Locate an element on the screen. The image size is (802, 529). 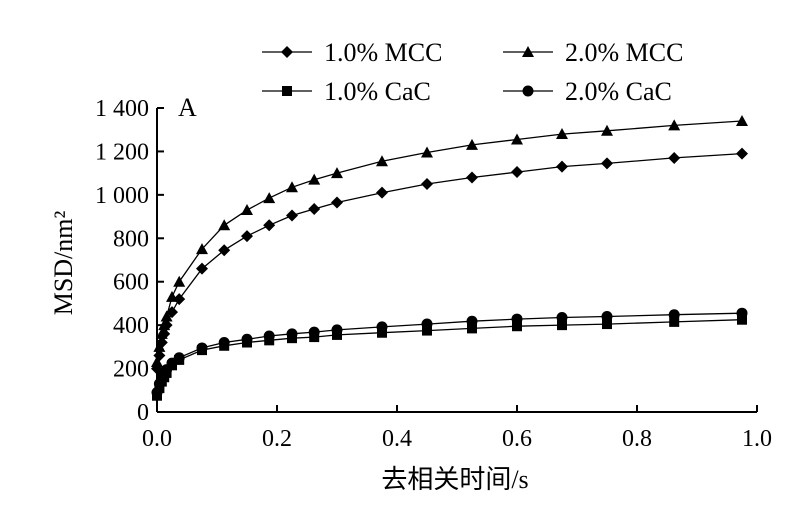
x-tick-label: 0.8 is located at coordinates (637, 439).